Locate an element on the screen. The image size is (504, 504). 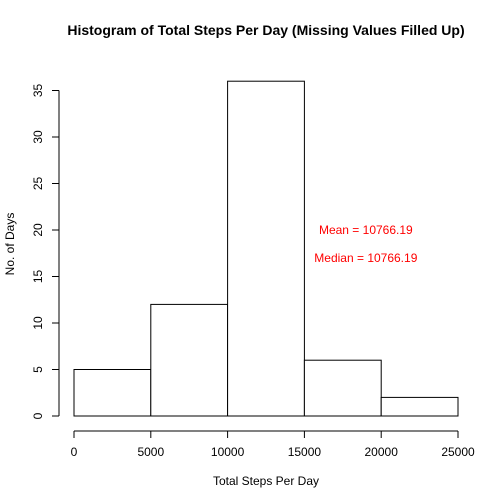
x-tick-label-5: 25000 is located at coordinates (458, 452).